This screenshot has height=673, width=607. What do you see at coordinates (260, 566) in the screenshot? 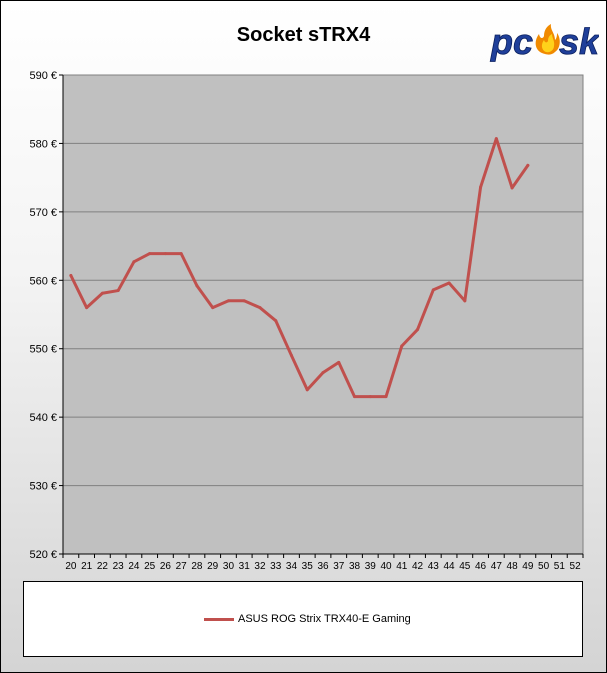
I see `x-tick-label: 32` at bounding box center [260, 566].